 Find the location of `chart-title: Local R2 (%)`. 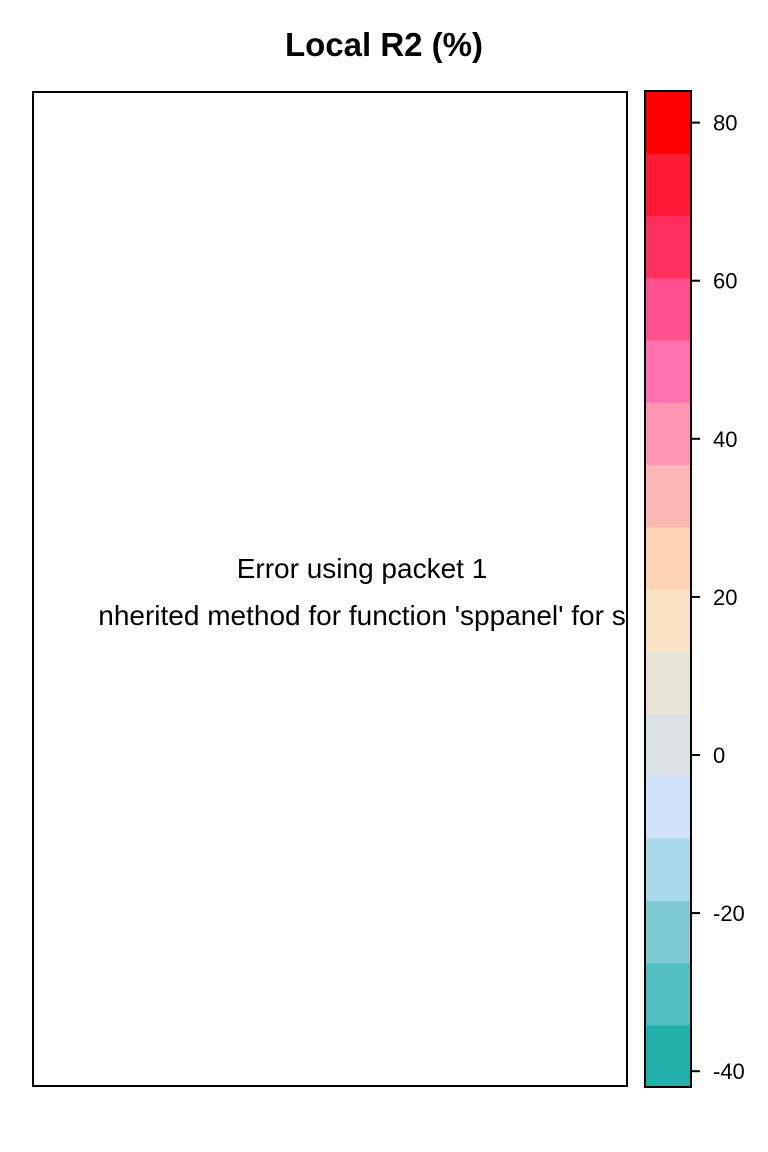

chart-title: Local R2 (%) is located at coordinates (384, 44).